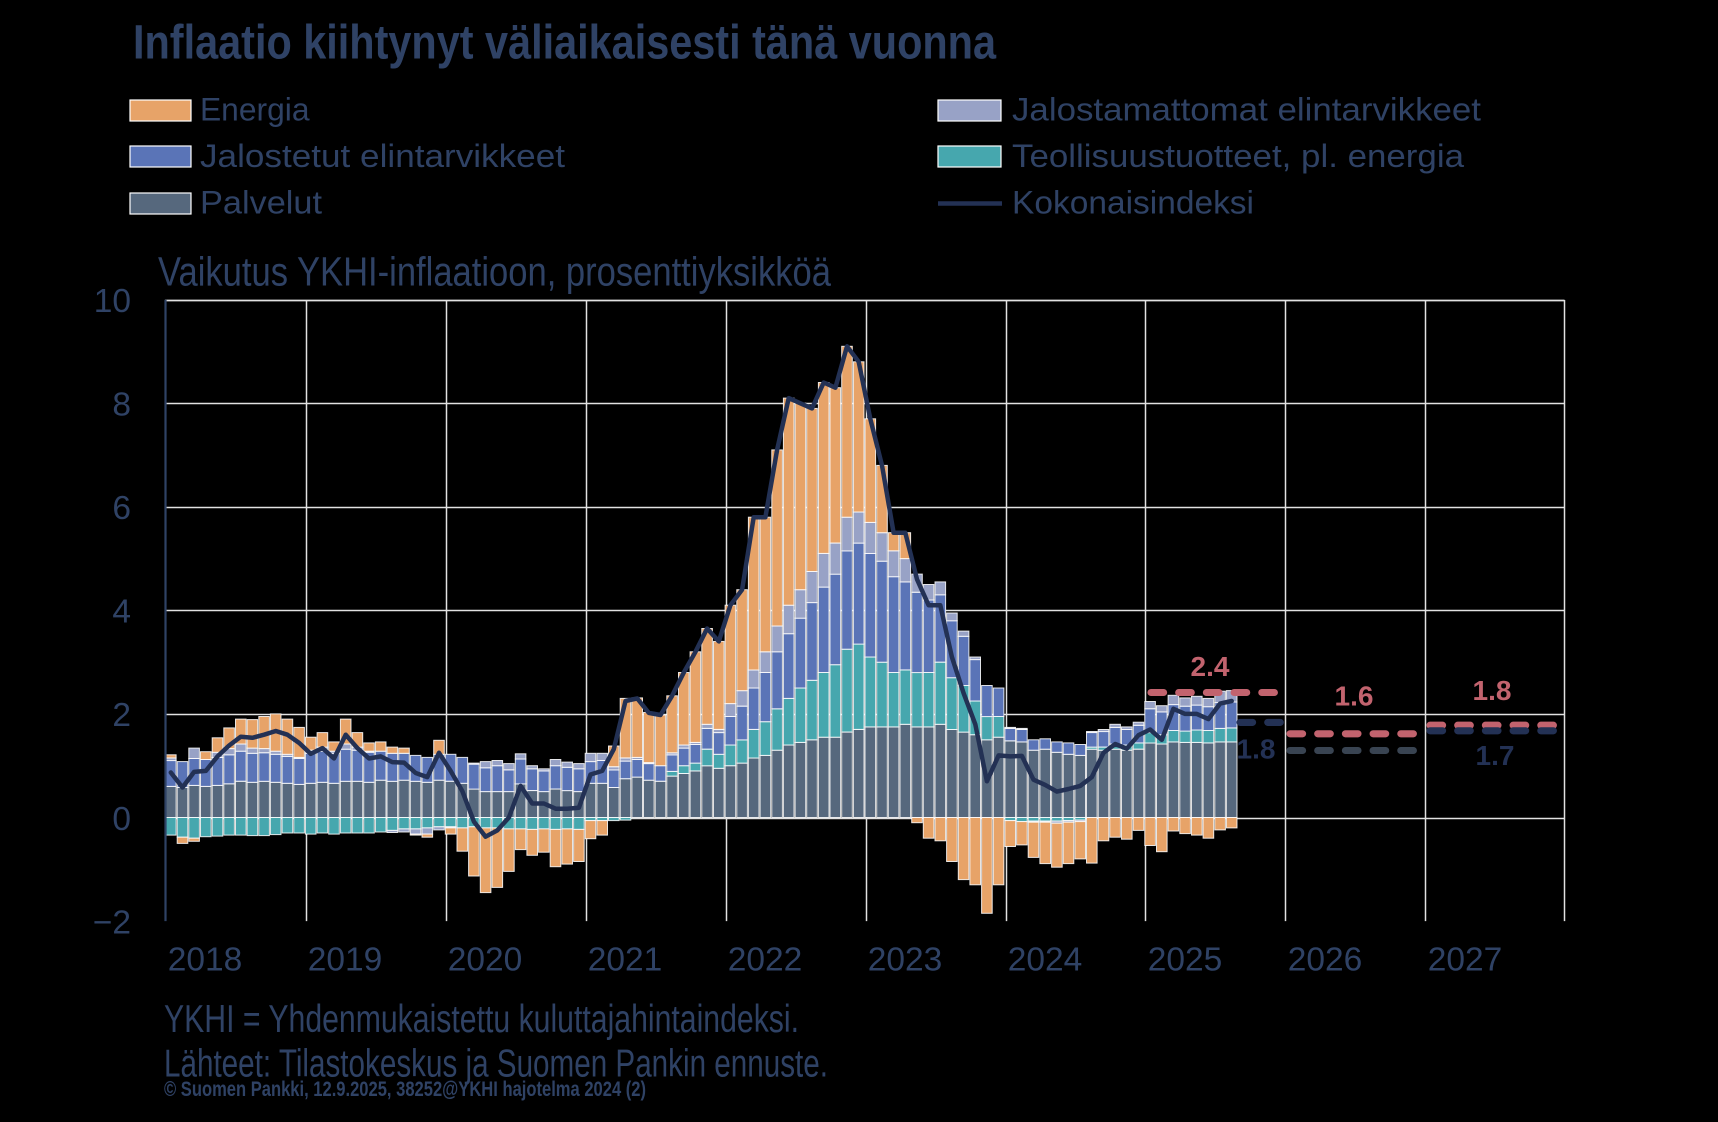  Describe the element at coordinates (1045, 960) in the screenshot. I see `svg-text: 2024` at that location.